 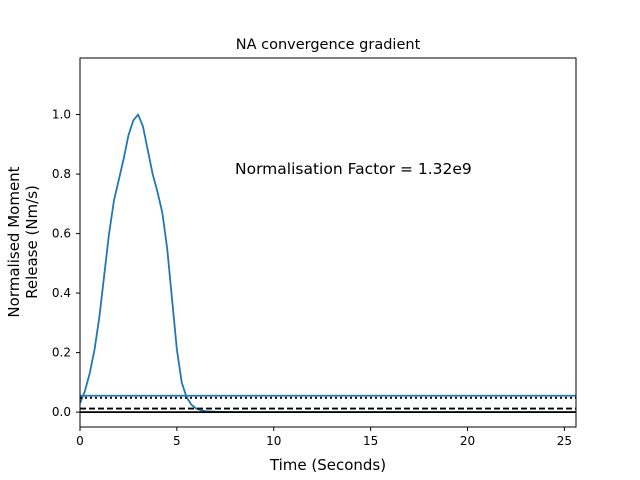 What do you see at coordinates (61, 412) in the screenshot?
I see `y-tick-label: 0.0` at bounding box center [61, 412].